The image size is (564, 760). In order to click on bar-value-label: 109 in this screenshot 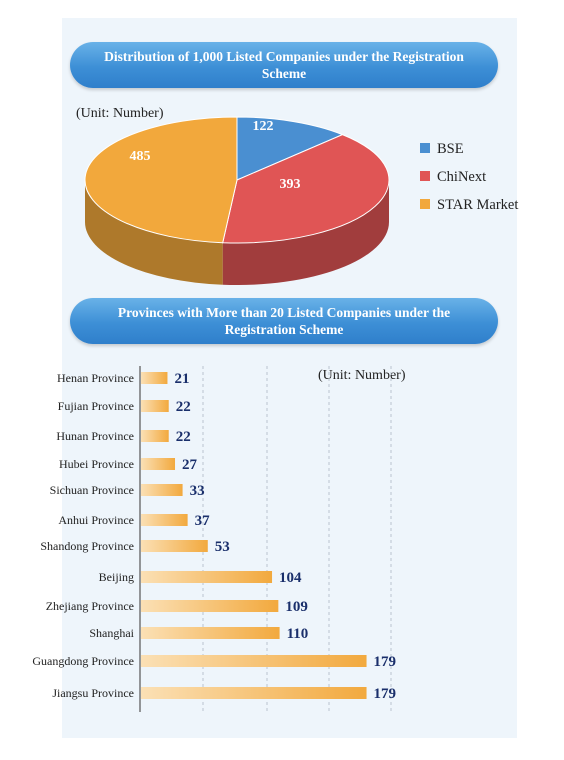, I will do `click(296, 607)`.